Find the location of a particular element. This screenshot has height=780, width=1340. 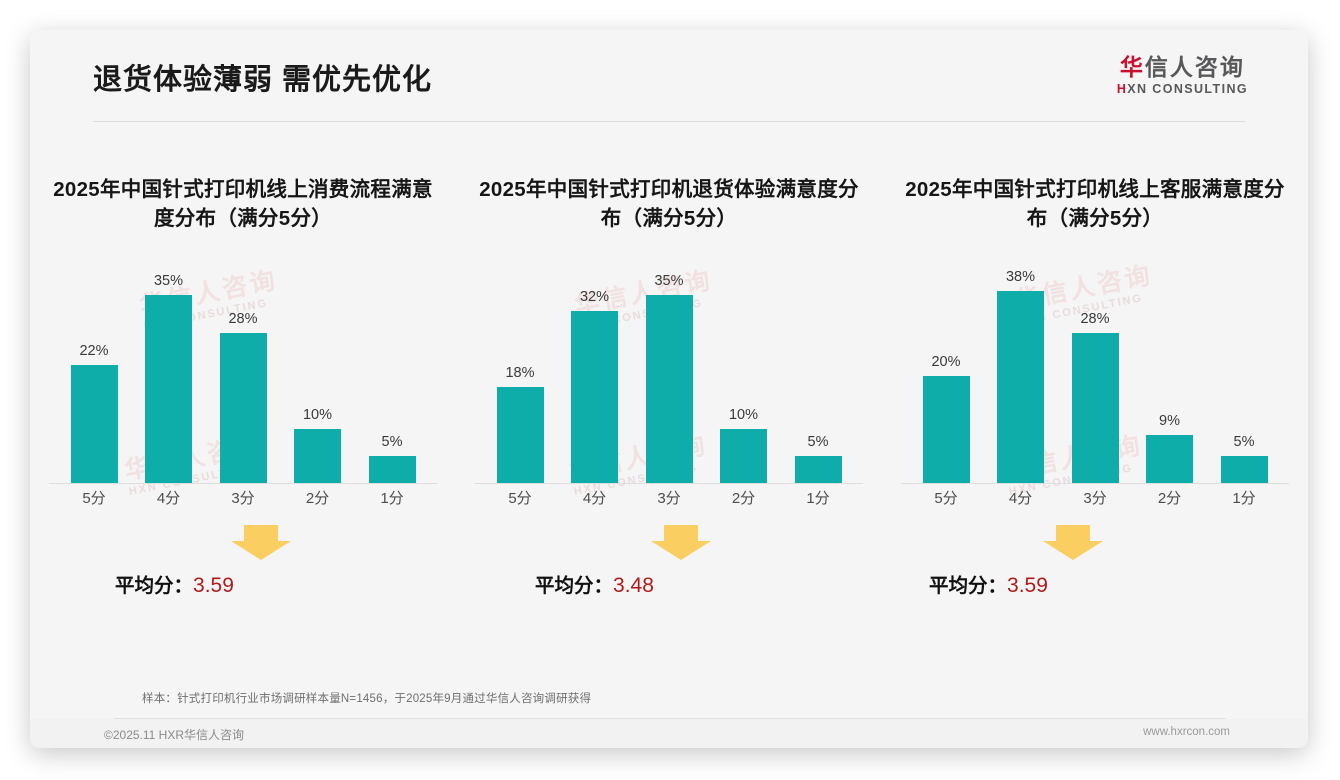

bar-item: 20% is located at coordinates (946, 376).